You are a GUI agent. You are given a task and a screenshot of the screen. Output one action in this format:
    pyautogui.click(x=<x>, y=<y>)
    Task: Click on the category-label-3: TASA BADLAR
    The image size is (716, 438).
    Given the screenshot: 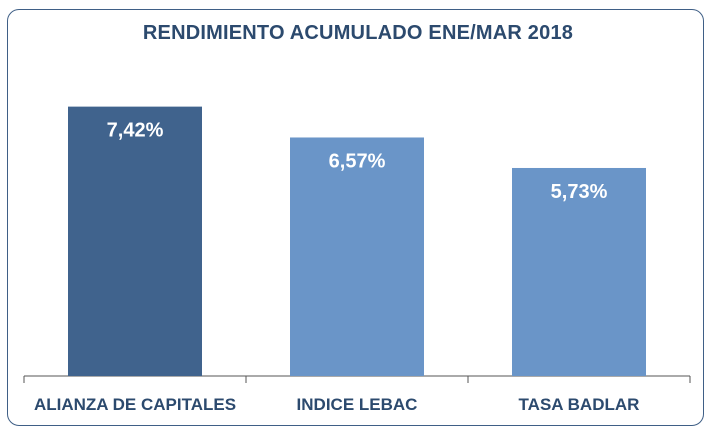 What is the action you would take?
    pyautogui.click(x=579, y=404)
    